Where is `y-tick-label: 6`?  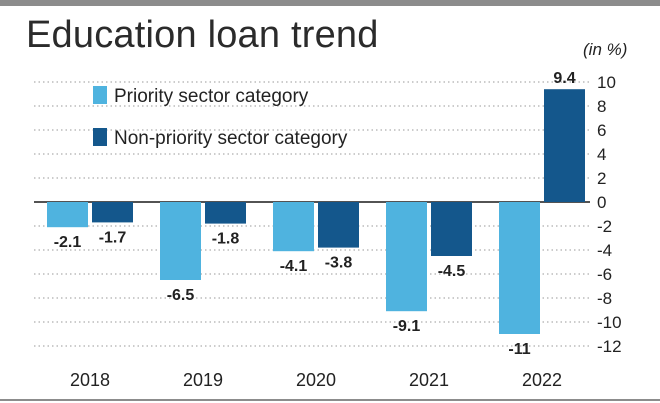
y-tick-label: 6 is located at coordinates (601, 130).